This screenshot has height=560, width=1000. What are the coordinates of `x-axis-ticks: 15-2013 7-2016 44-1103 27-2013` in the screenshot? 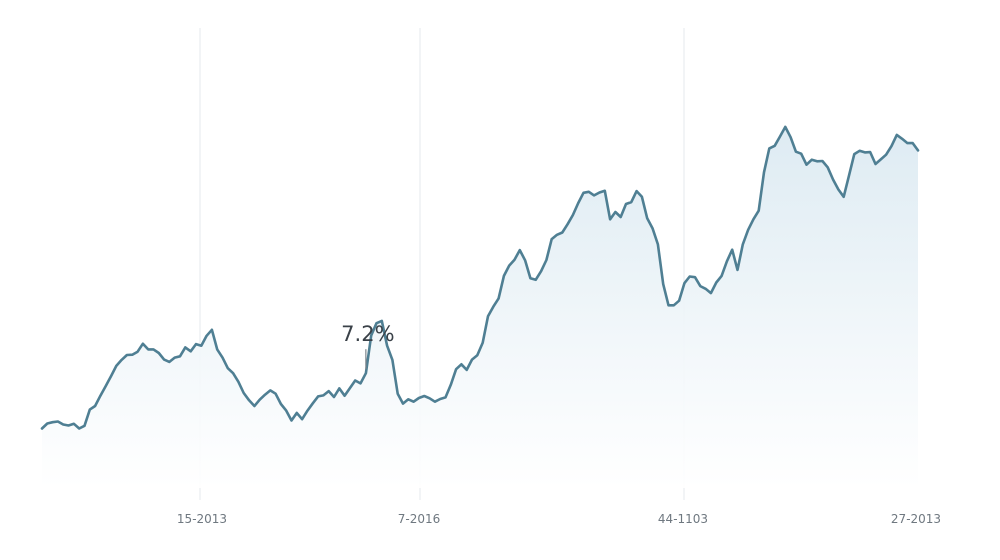 It's located at (559, 519).